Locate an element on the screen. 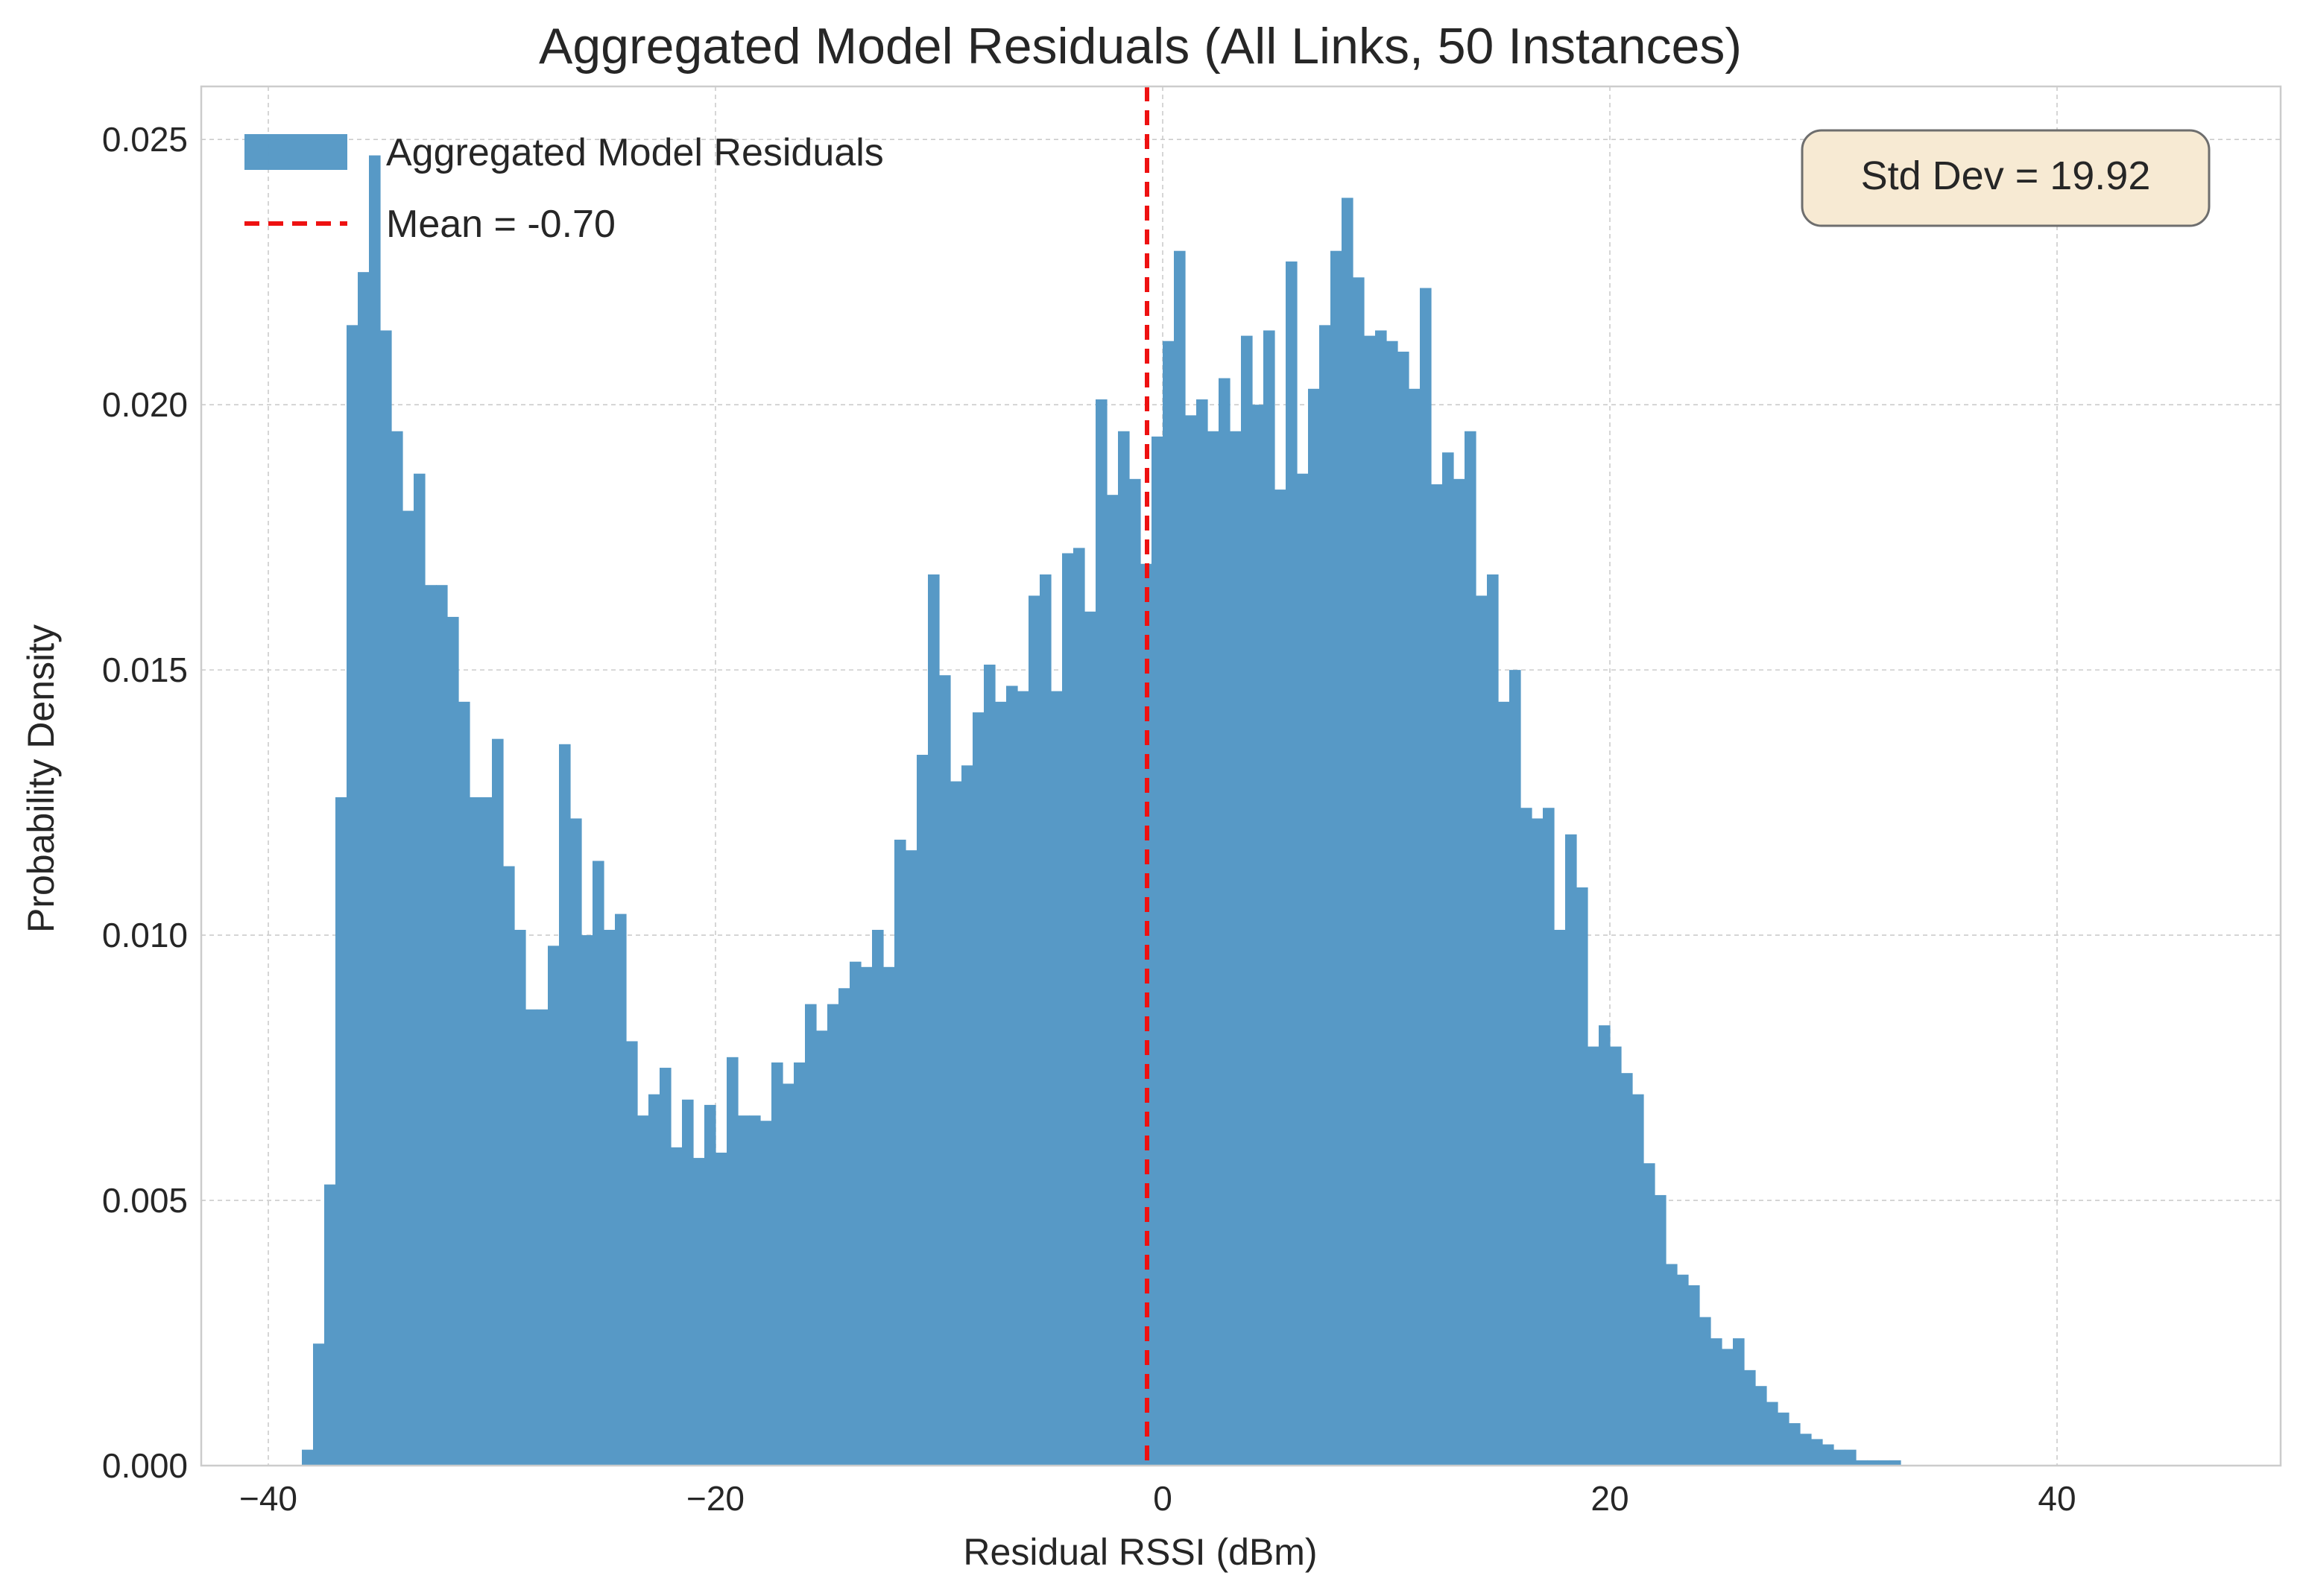 The width and height of the screenshot is (2303, 1596). x-axis-ticks: −40 −20 0 20 40 is located at coordinates (1157, 1498).